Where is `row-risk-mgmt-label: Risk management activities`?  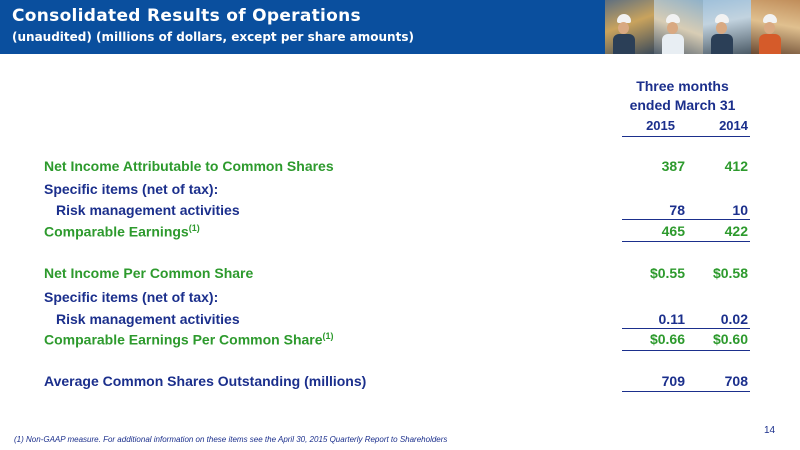
row-risk-mgmt-label: Risk management activities is located at coordinates (148, 210).